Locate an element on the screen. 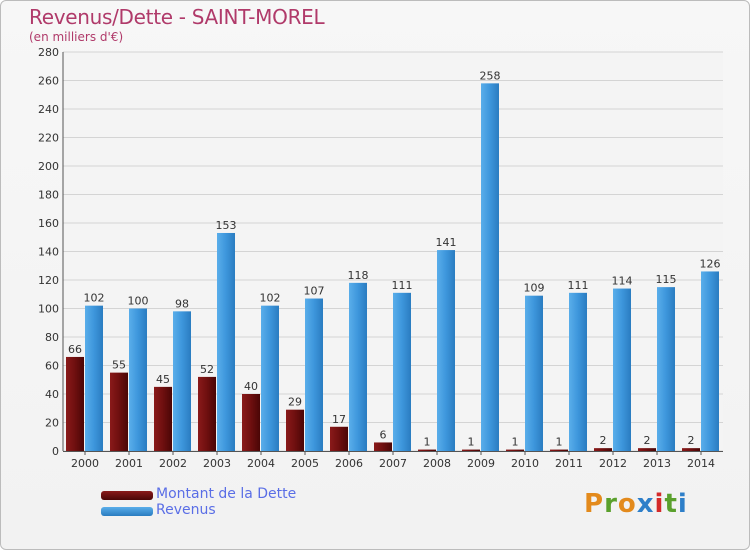  y-tick-label: 160 is located at coordinates (48, 223).